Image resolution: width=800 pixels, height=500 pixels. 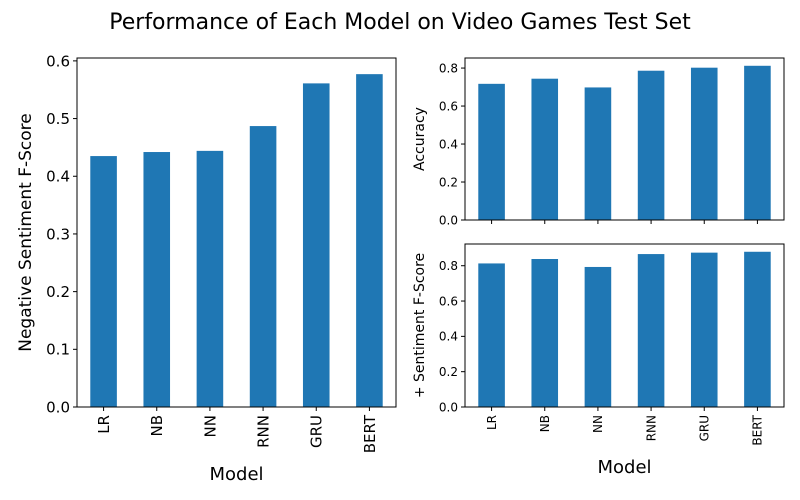 I want to click on y-tick-label: 0.1, so click(x=58, y=350).